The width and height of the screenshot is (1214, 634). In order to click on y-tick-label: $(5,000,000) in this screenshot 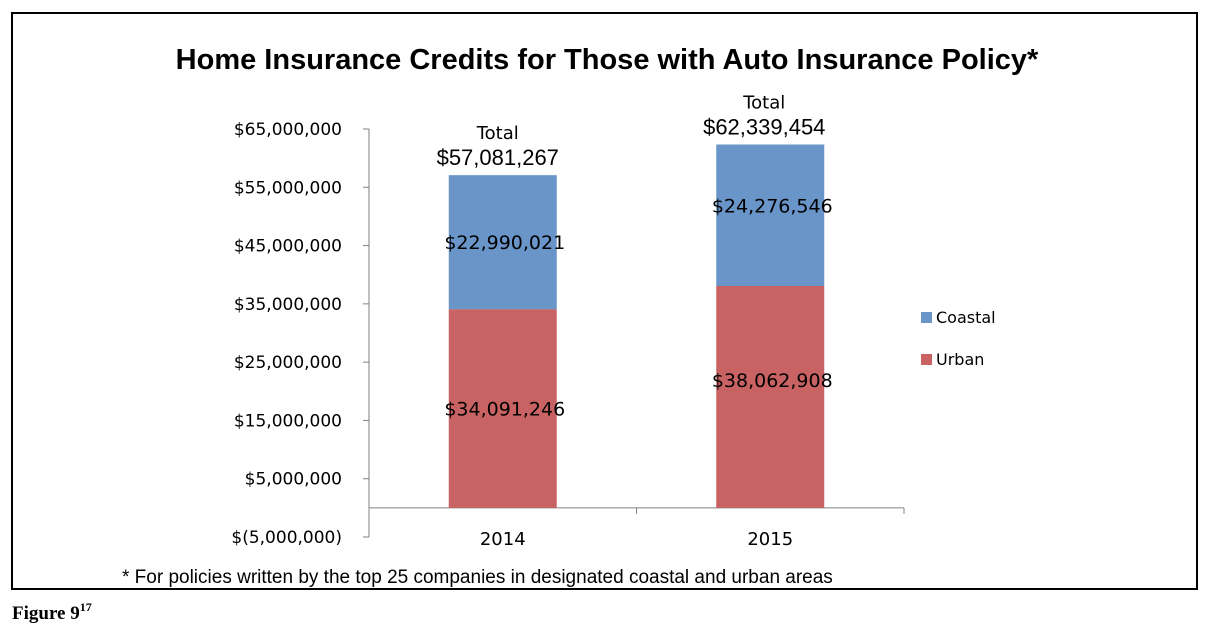, I will do `click(286, 538)`.